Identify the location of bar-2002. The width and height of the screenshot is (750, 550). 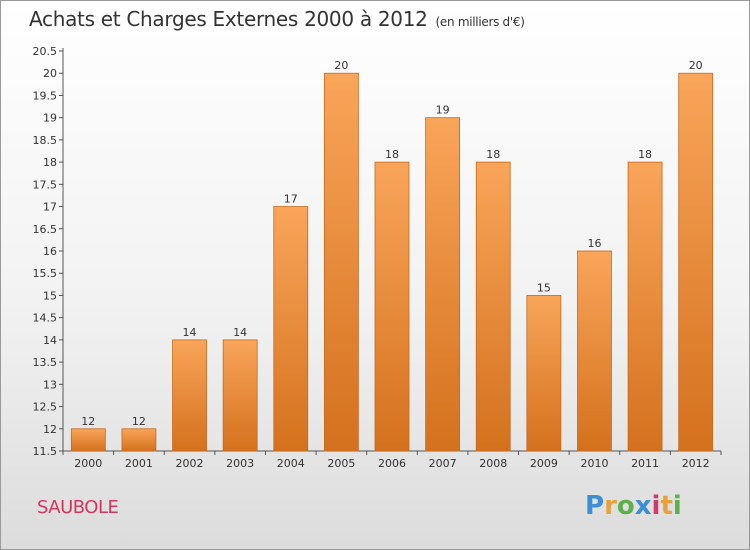
(189, 395).